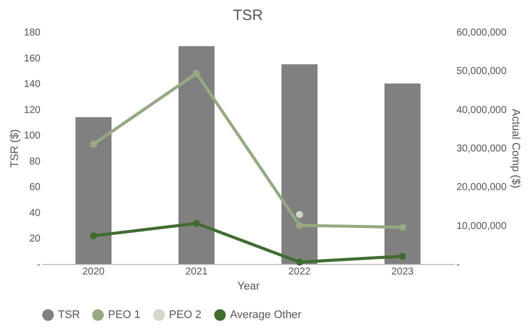 Image resolution: width=530 pixels, height=331 pixels. Describe the element at coordinates (481, 188) in the screenshot. I see `y2-tick-label: 20,000,000` at that location.